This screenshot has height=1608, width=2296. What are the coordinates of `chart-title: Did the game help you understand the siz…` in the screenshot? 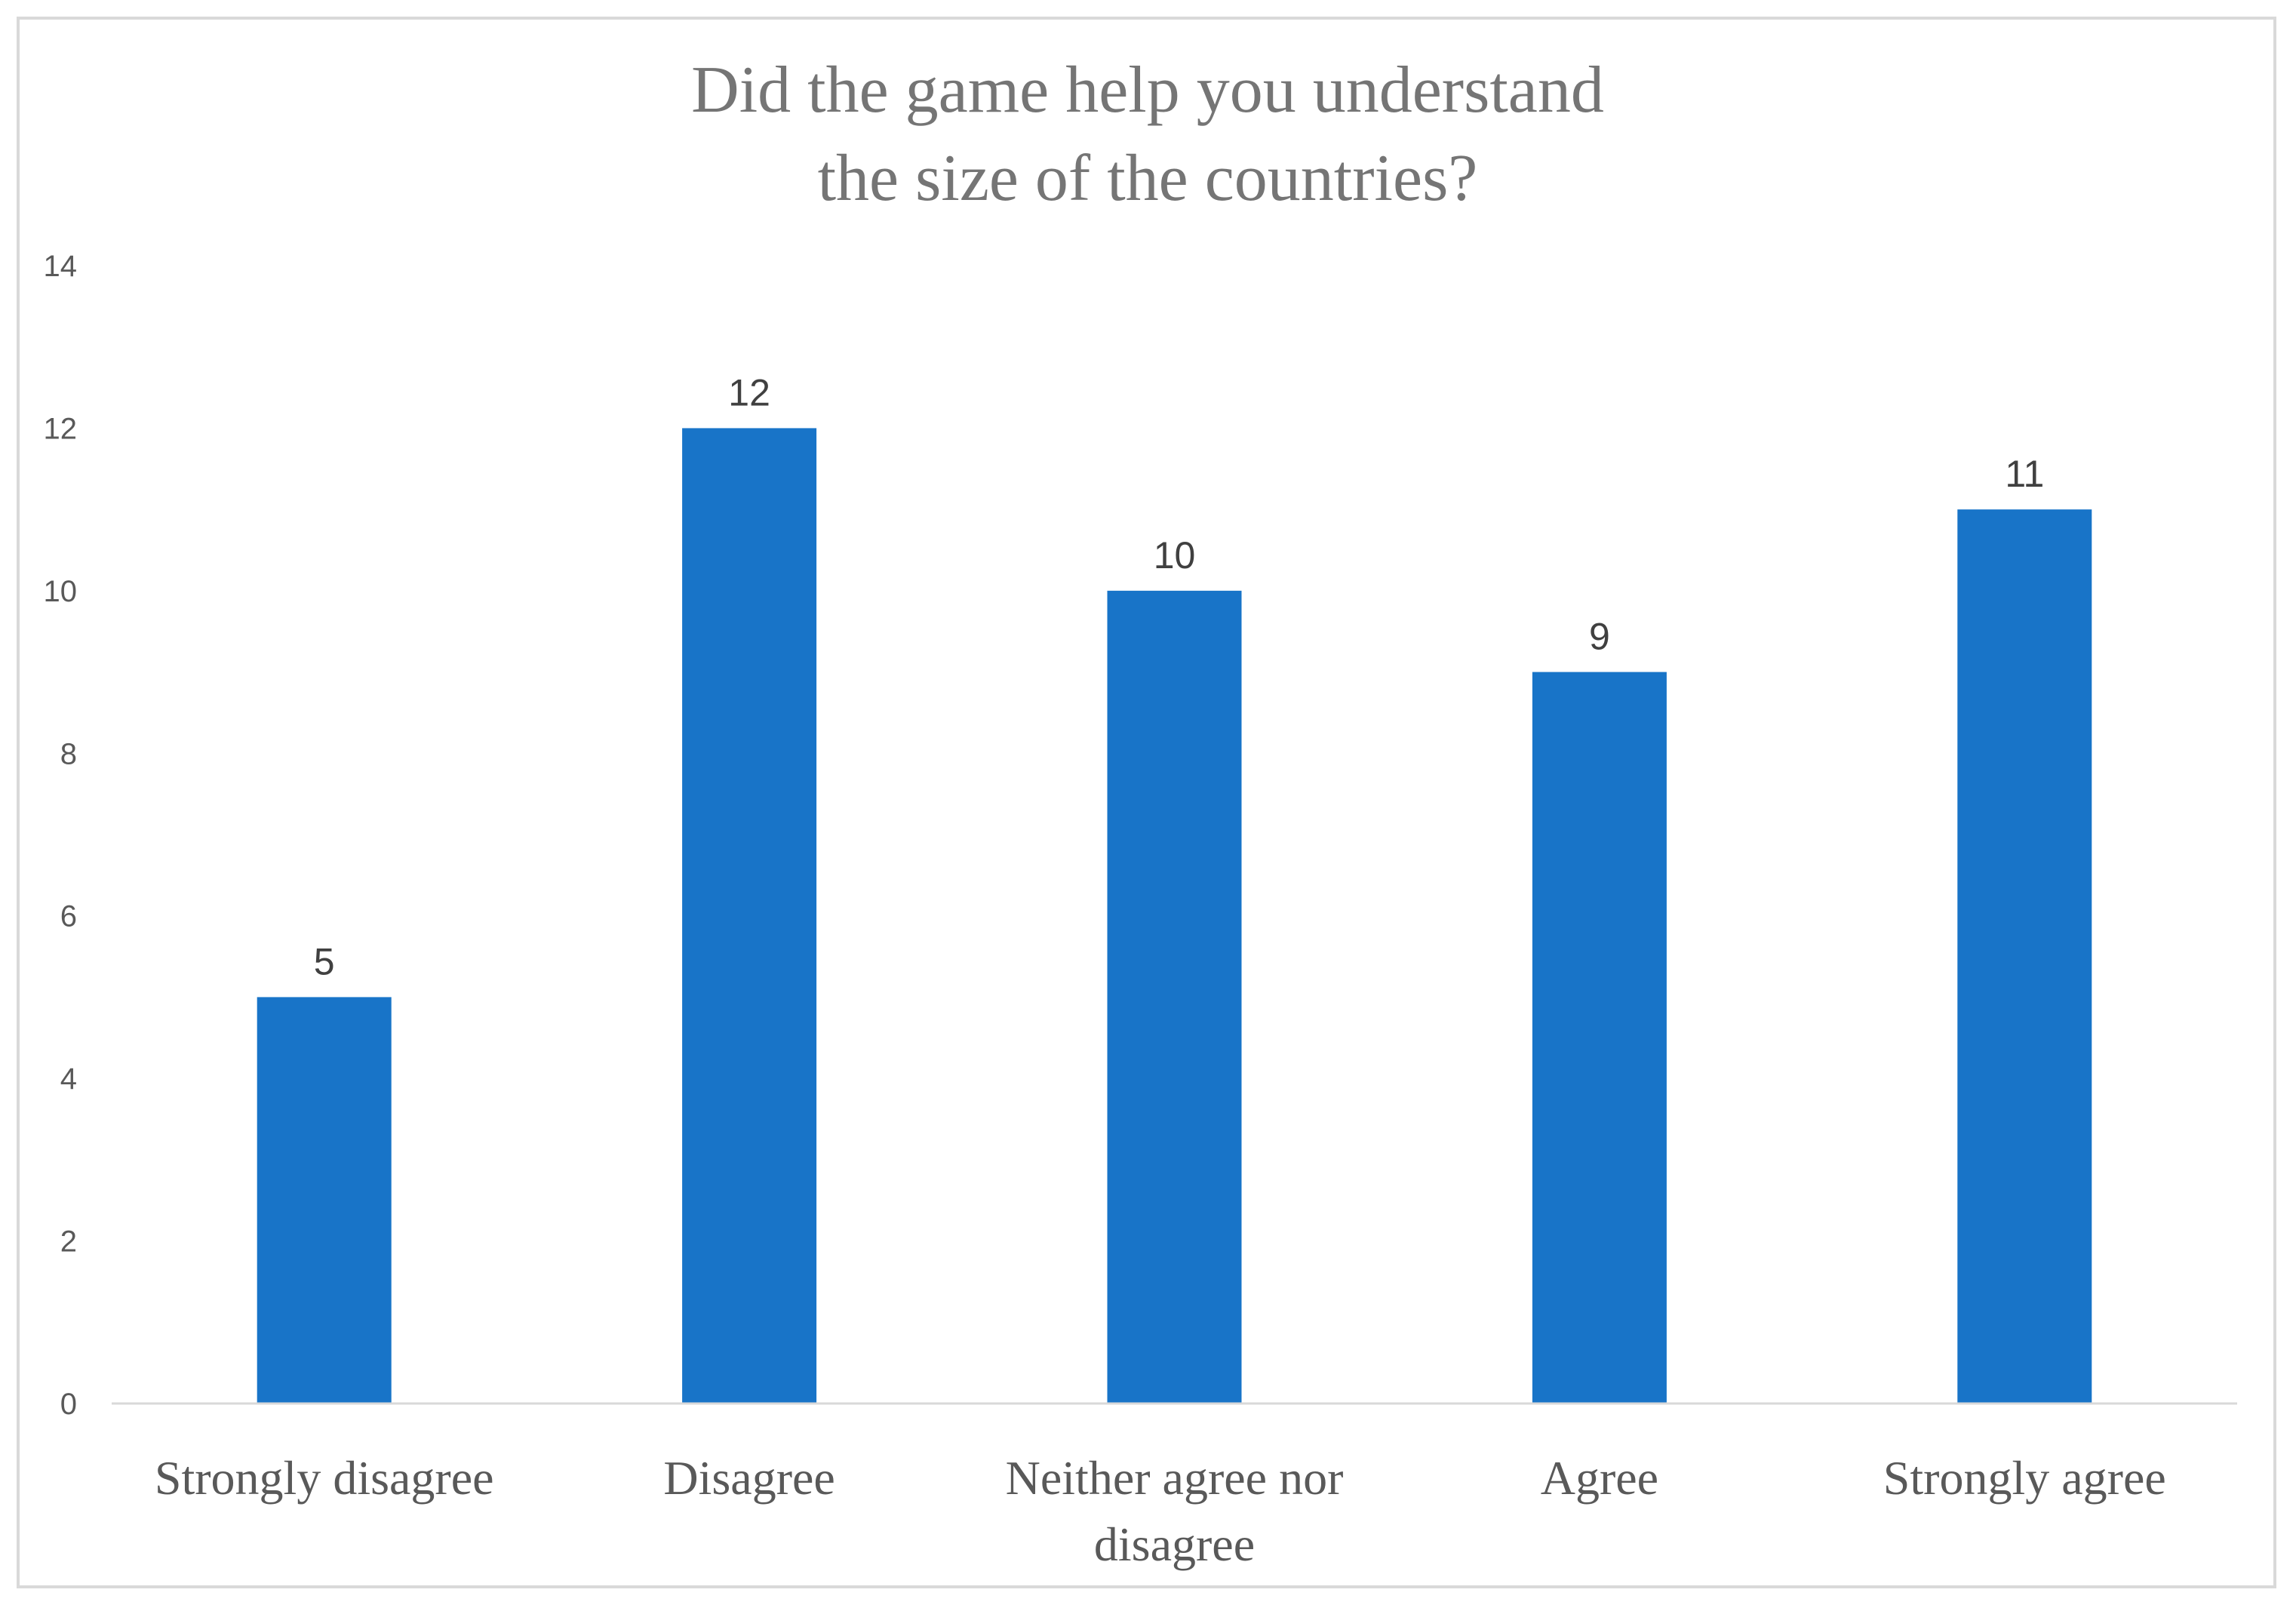 It's located at (1147, 134).